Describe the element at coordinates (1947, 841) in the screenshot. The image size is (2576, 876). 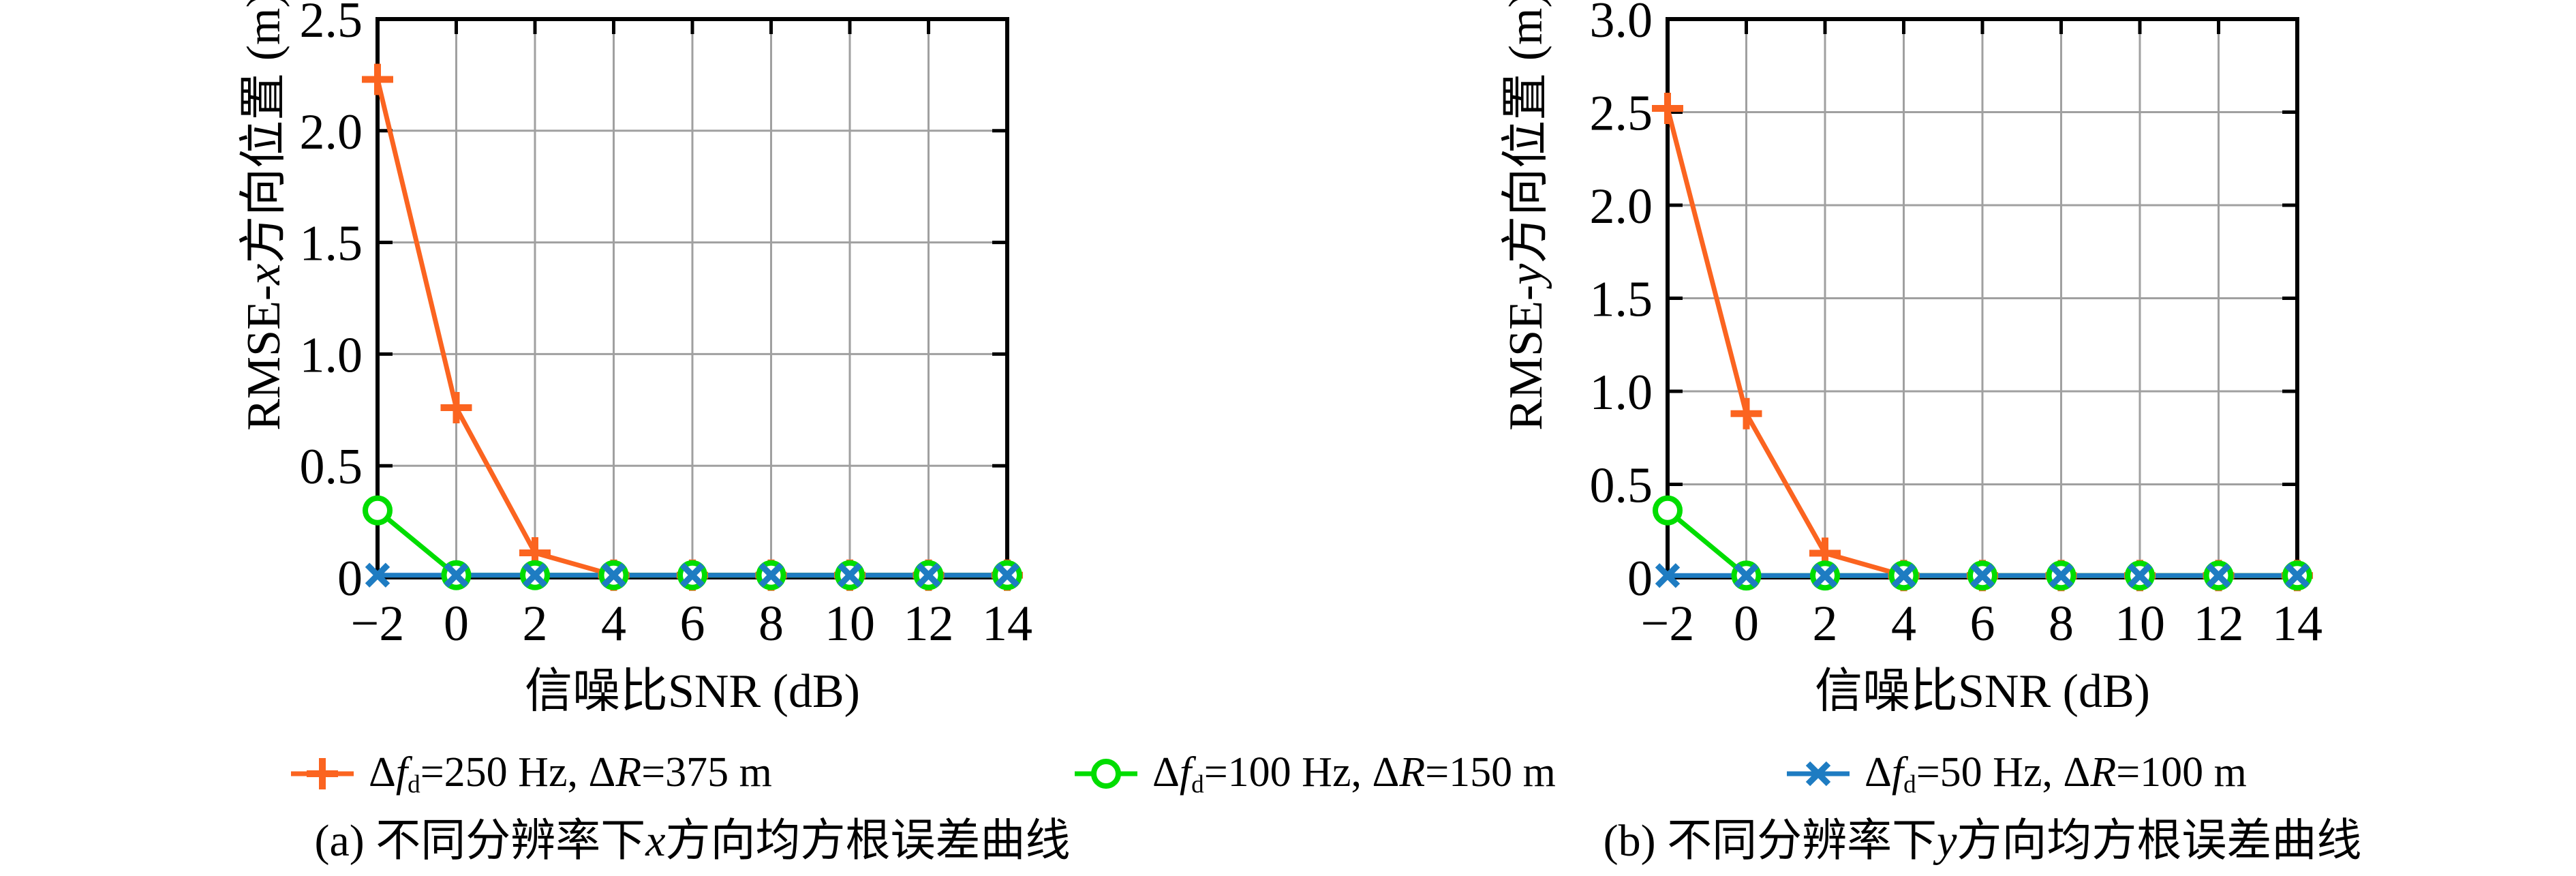
I see `caption-b-variable: y` at that location.